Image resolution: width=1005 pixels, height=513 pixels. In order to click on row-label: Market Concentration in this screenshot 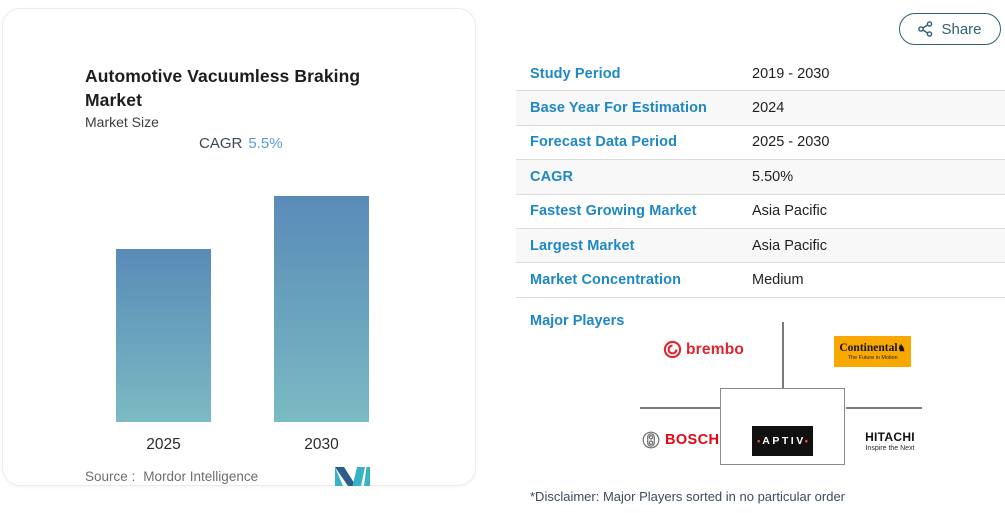, I will do `click(606, 280)`.